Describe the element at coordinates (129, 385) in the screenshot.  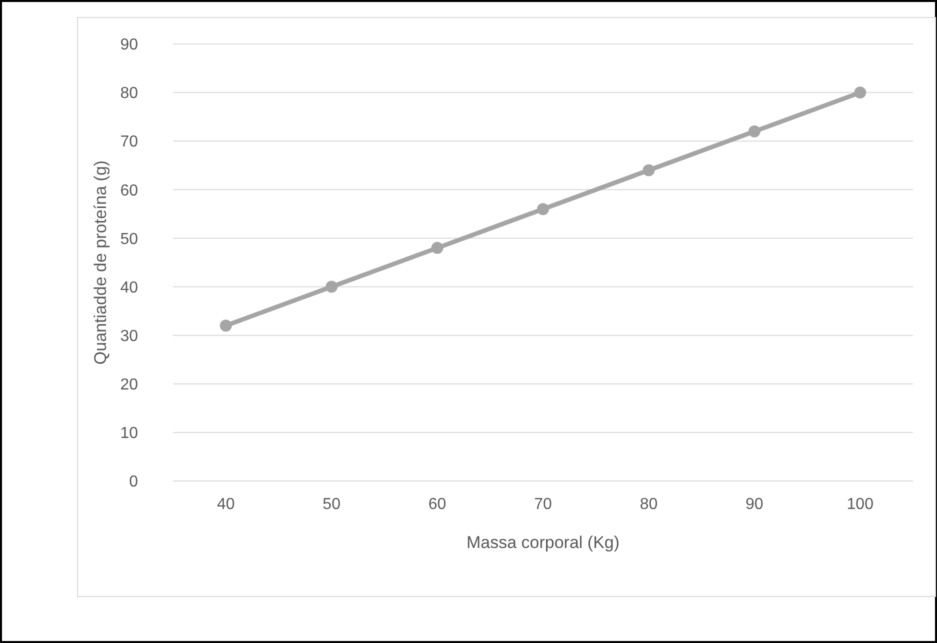
I see `y-tick-label: 20` at that location.